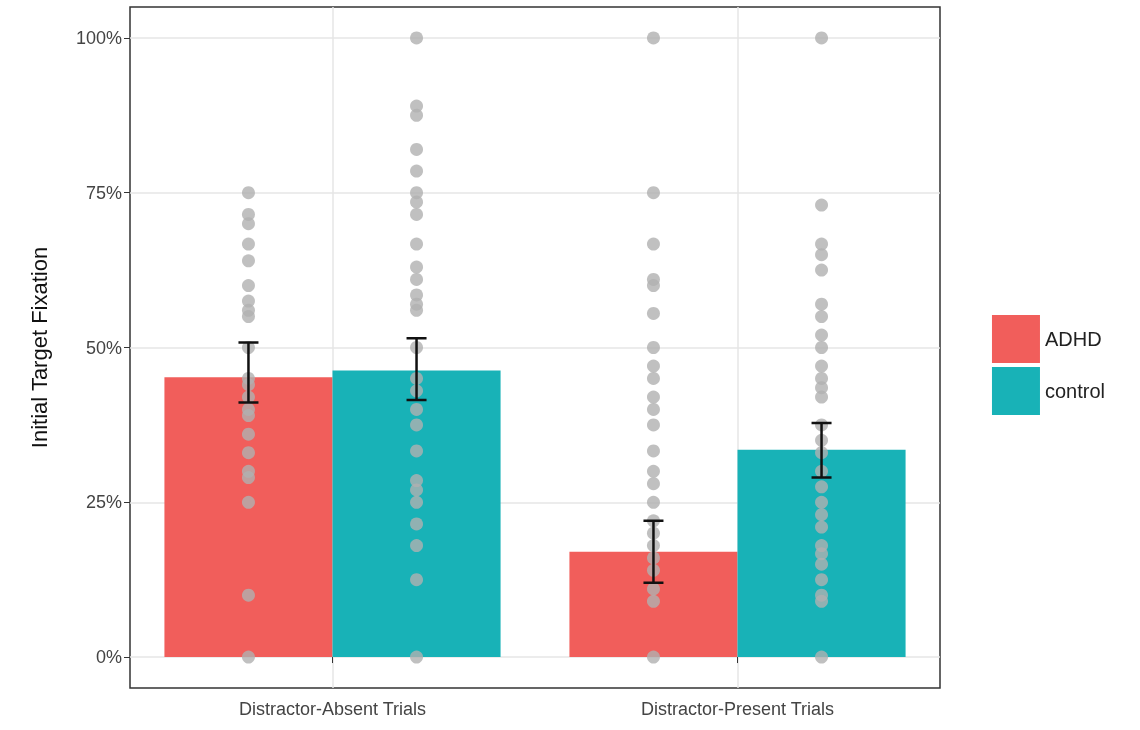 The image size is (1140, 730). What do you see at coordinates (332, 709) in the screenshot?
I see `x-tick-label: Distractor-Absent Trials` at bounding box center [332, 709].